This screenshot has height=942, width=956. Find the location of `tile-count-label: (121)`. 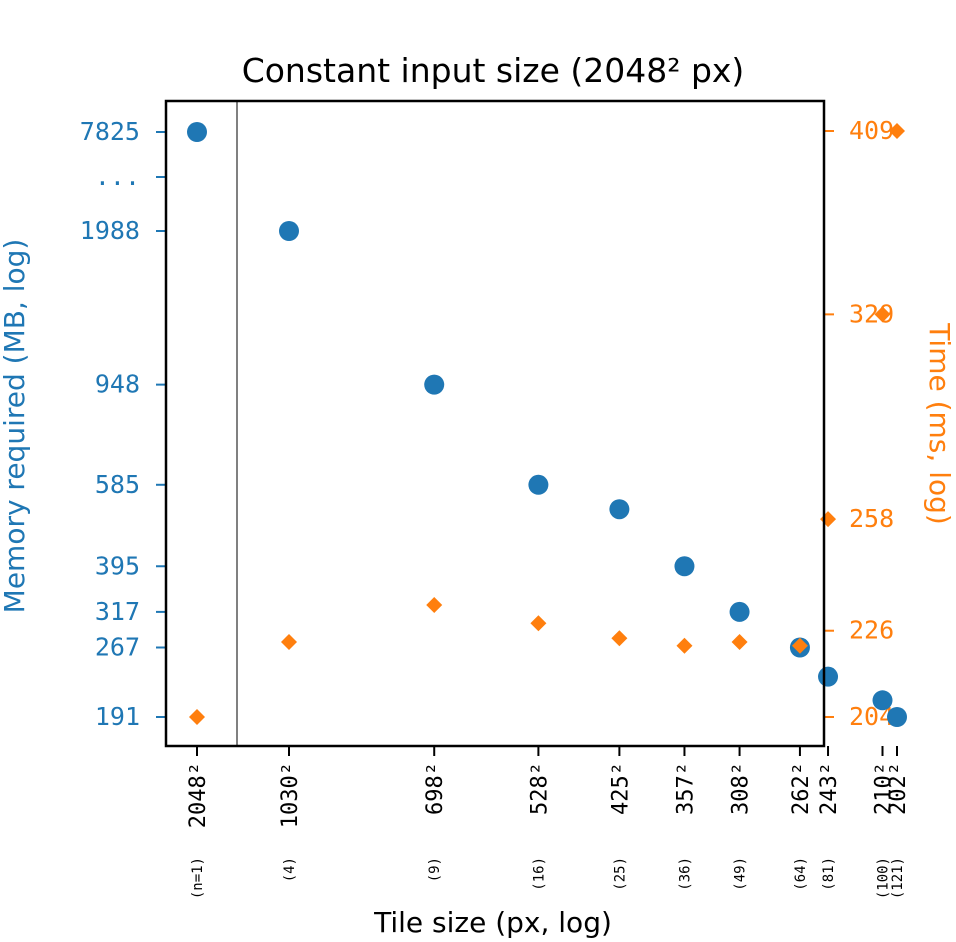

tile-count-label: (121) is located at coordinates (898, 878).